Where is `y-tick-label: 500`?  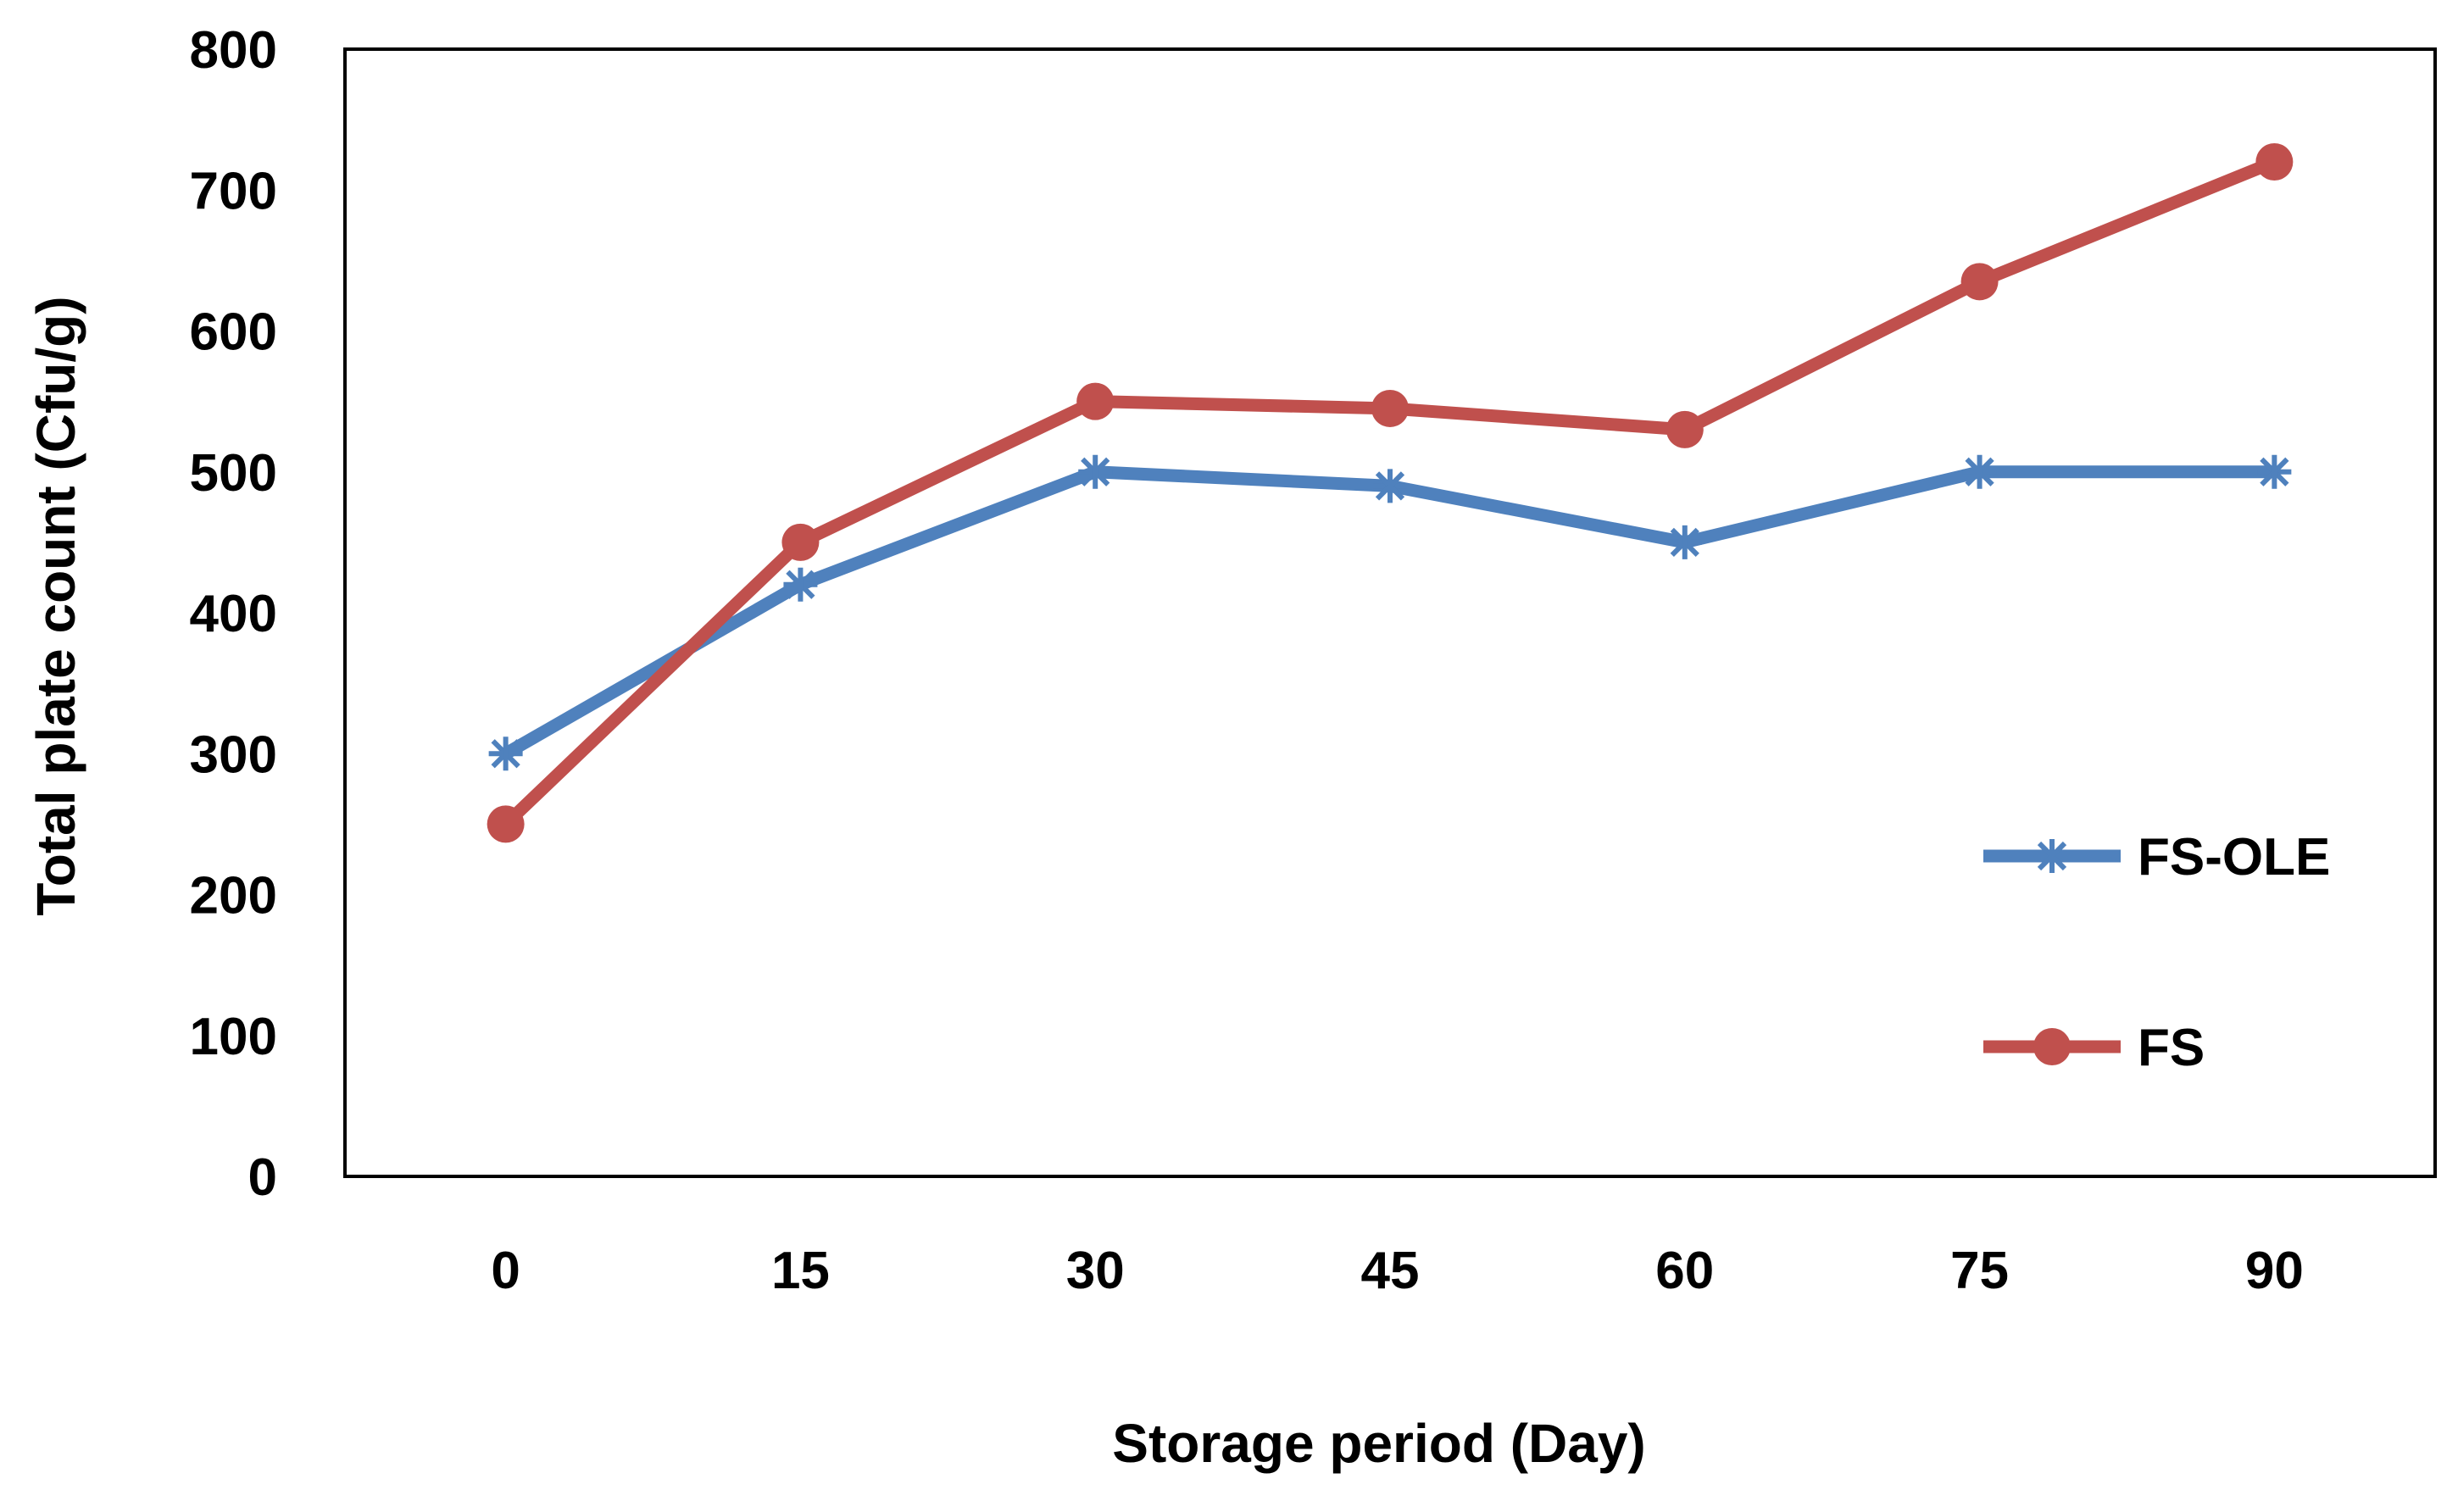 y-tick-label: 500 is located at coordinates (233, 473).